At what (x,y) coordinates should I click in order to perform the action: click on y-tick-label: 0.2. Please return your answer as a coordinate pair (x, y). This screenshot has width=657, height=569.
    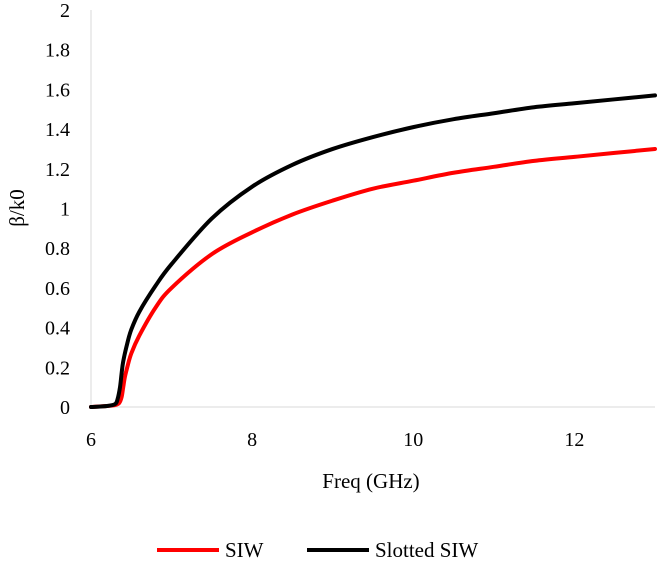
    Looking at the image, I should click on (57, 368).